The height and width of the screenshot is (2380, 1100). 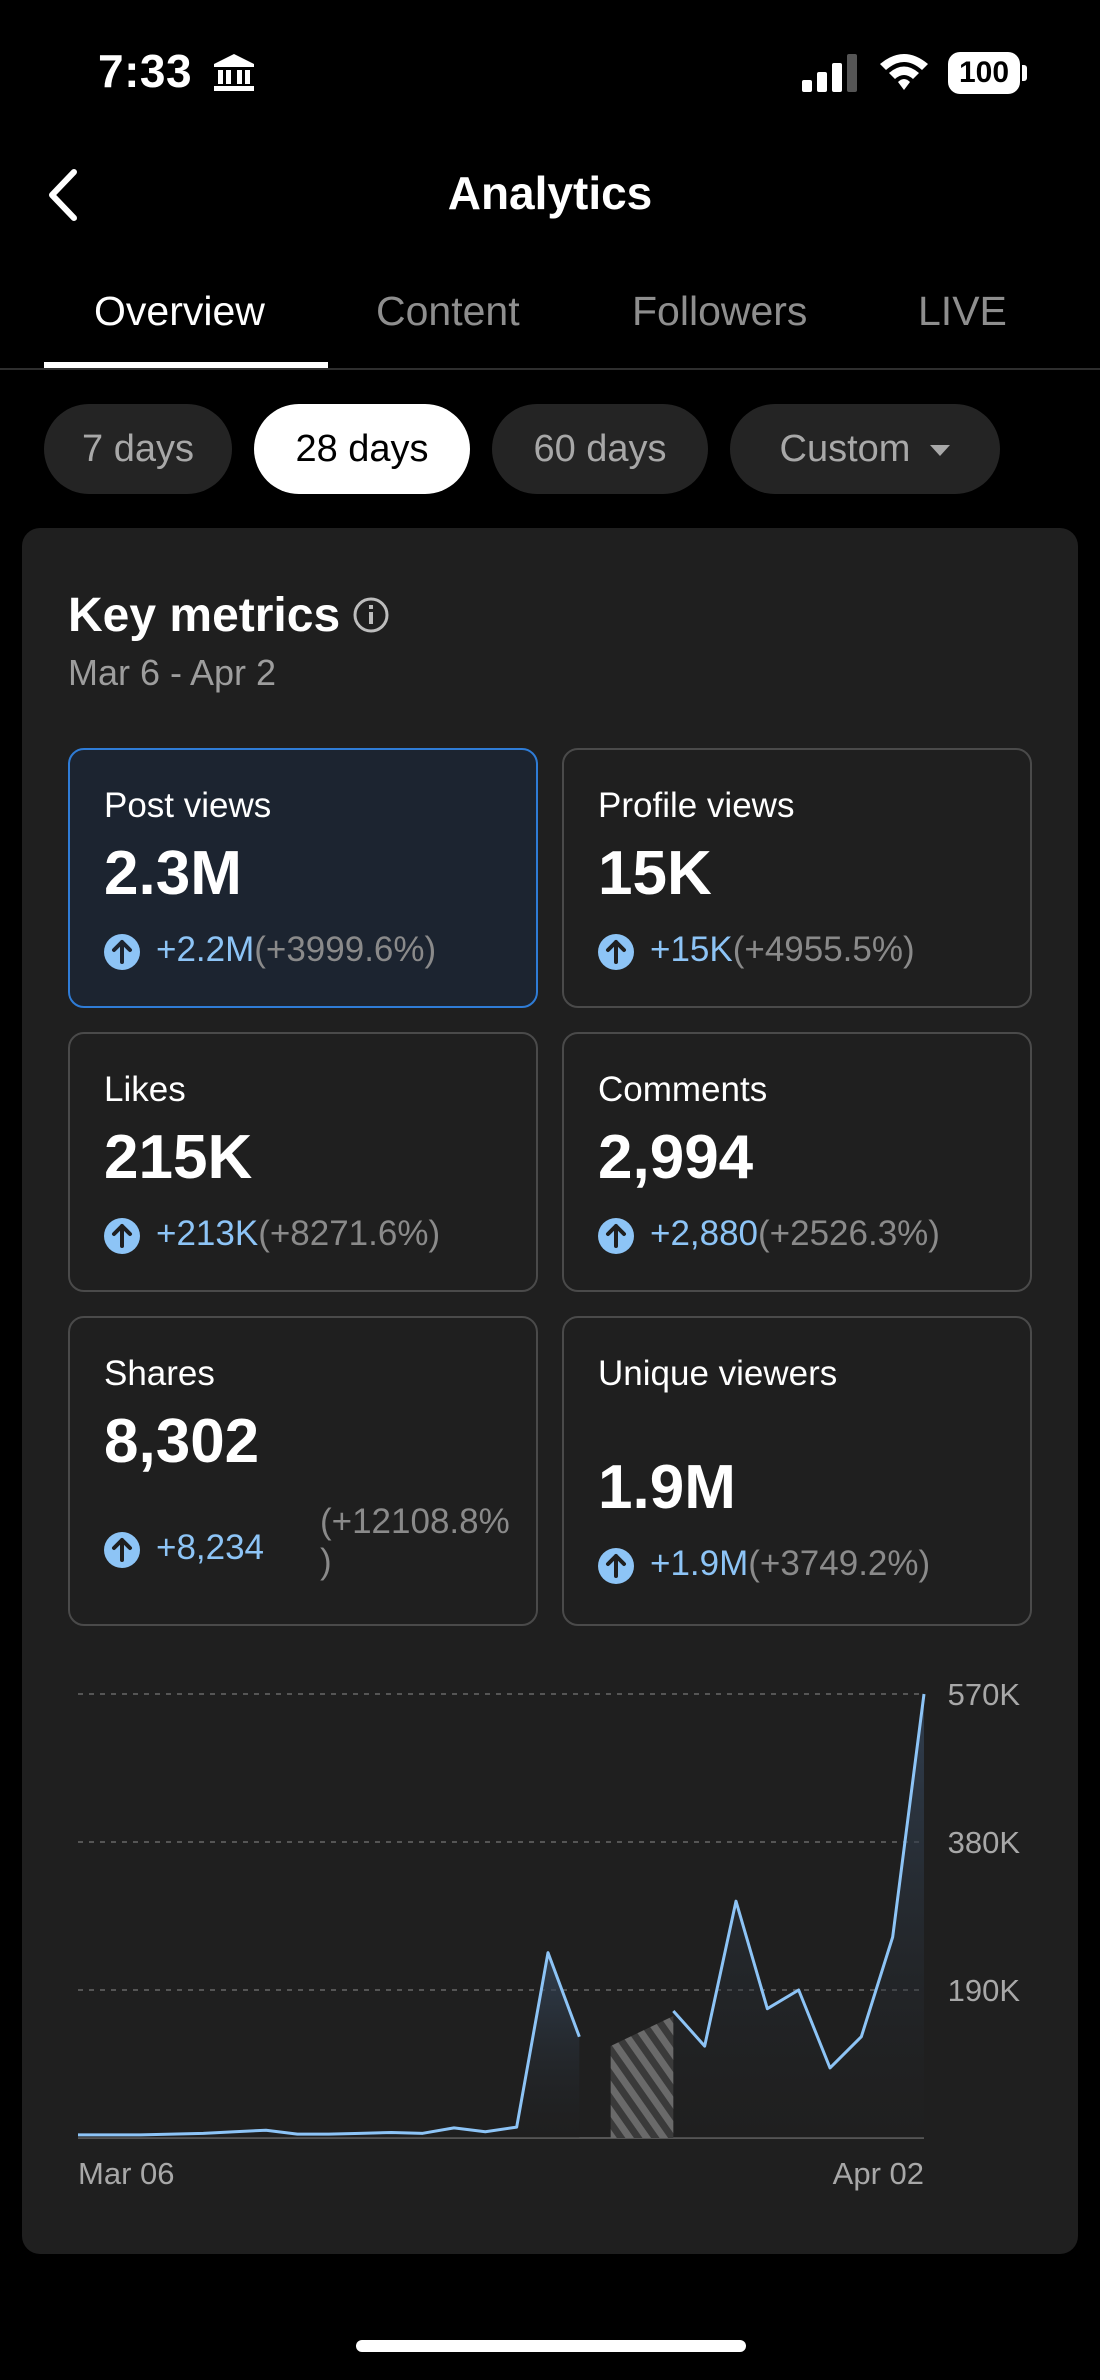 What do you see at coordinates (182, 1441) in the screenshot?
I see `metric-value: 8,302` at bounding box center [182, 1441].